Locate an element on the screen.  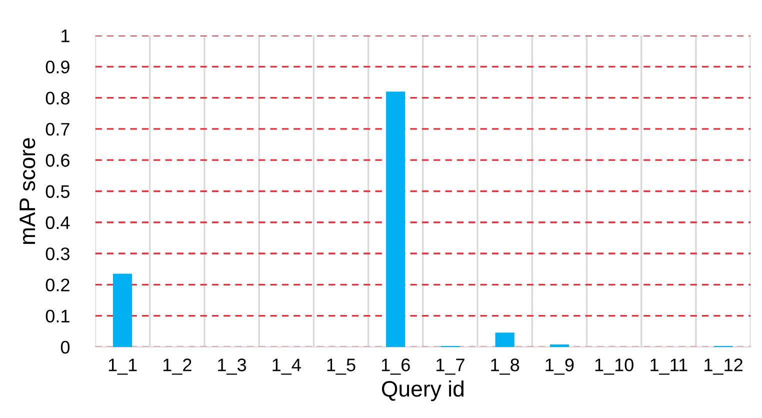
y-tick-label: 0.2 is located at coordinates (58, 285).